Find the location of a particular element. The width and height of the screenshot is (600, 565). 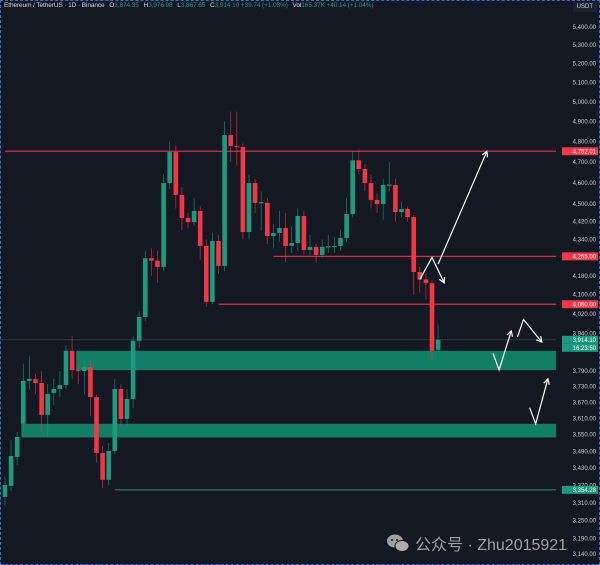

y-tick-label: 3,490.00 is located at coordinates (585, 452).